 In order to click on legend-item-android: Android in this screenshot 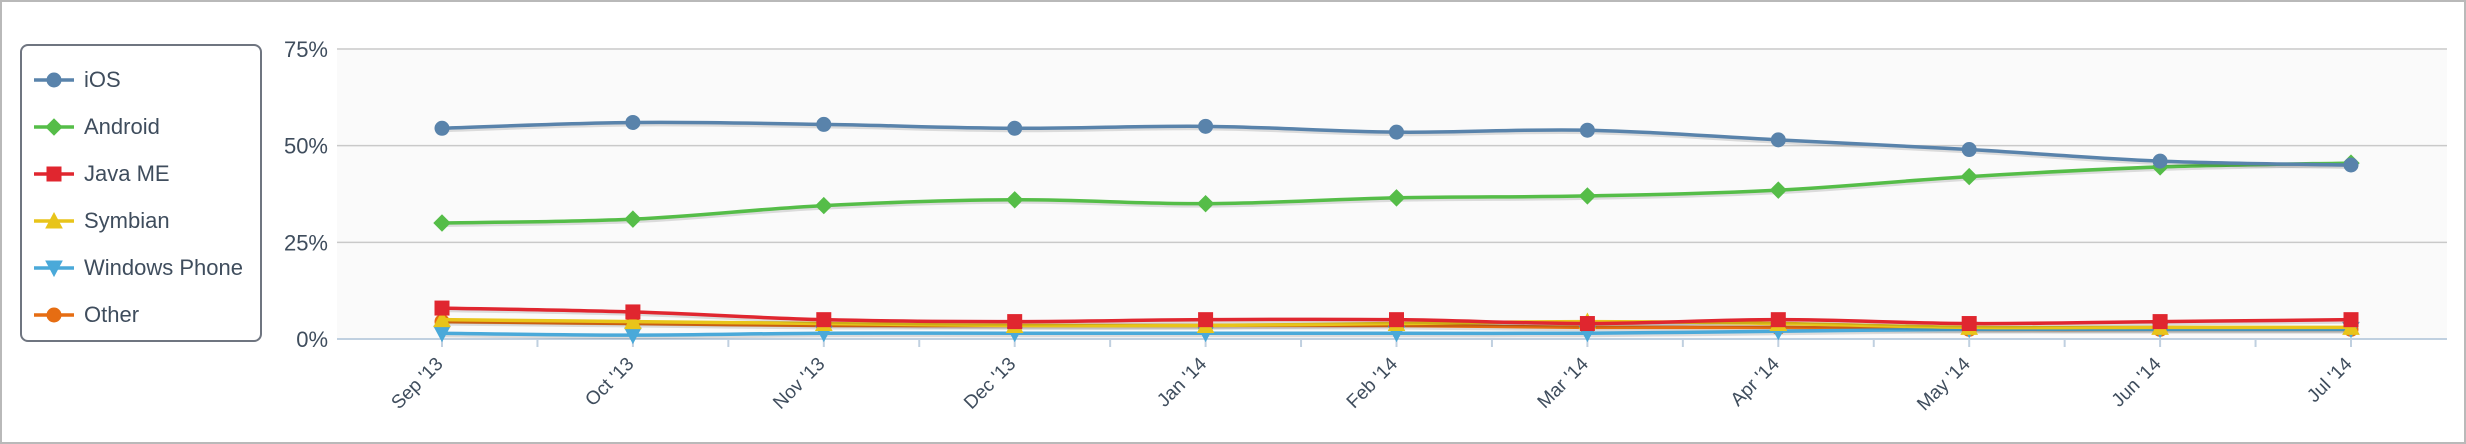, I will do `click(141, 126)`.